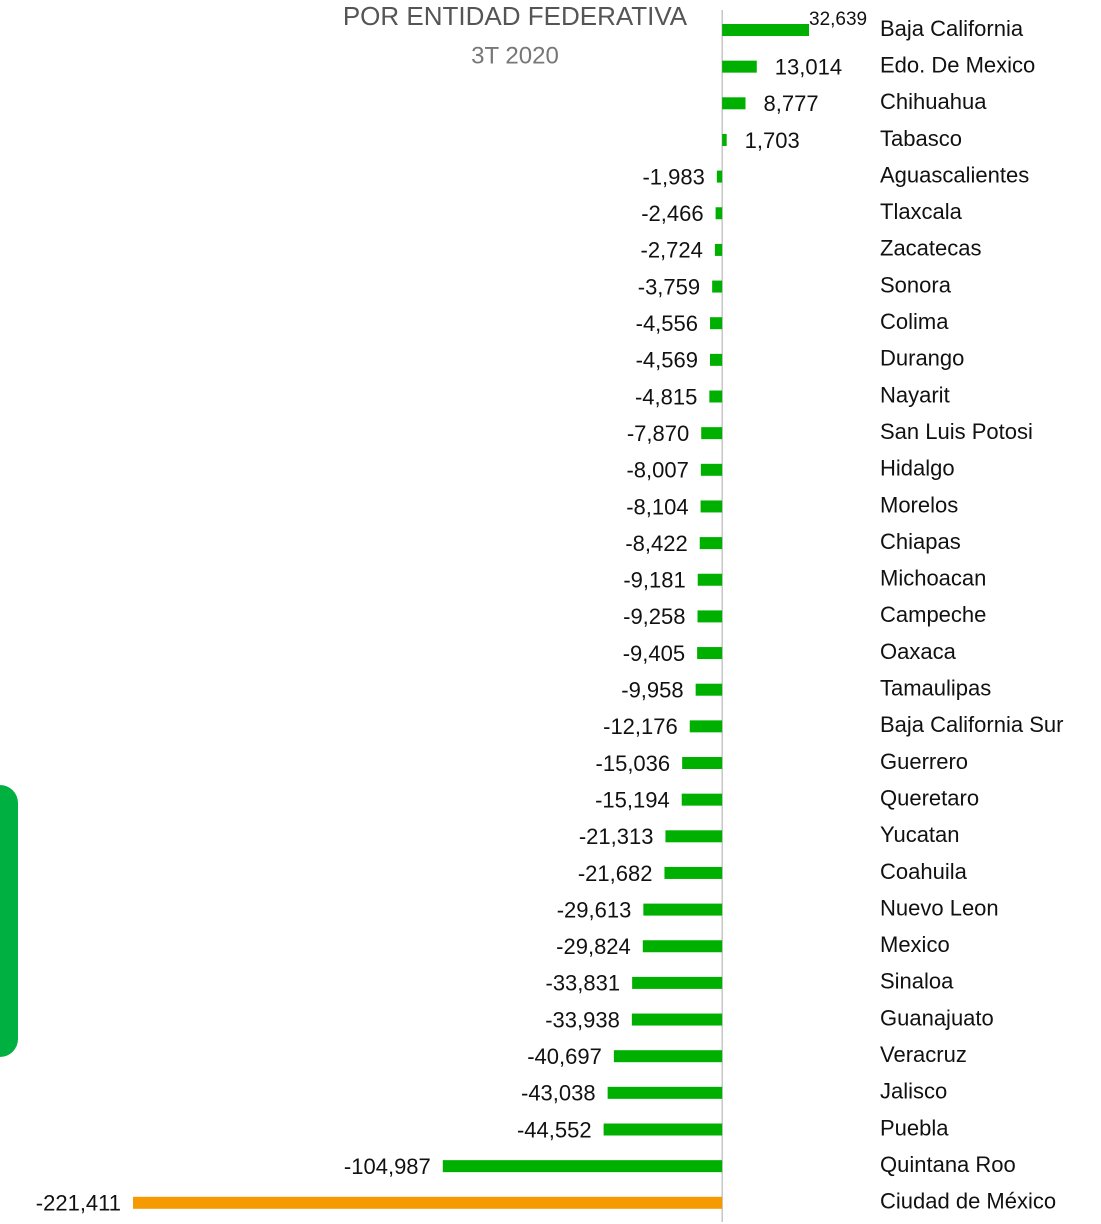  I want to click on value-label: -9,258, so click(654, 616).